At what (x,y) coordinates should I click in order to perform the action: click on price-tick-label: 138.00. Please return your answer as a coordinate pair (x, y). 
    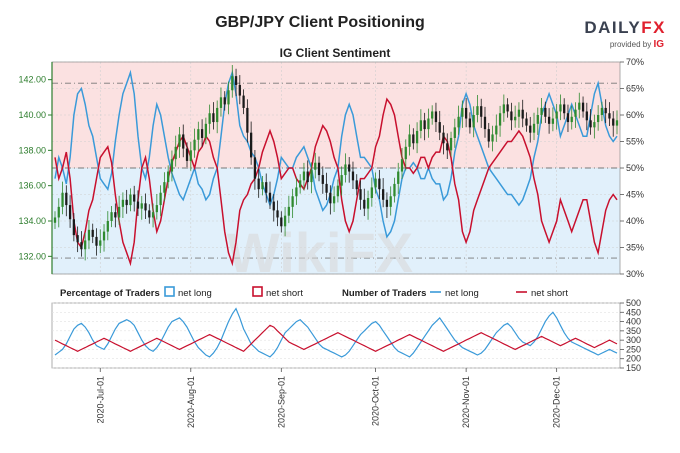
    Looking at the image, I should click on (32, 150).